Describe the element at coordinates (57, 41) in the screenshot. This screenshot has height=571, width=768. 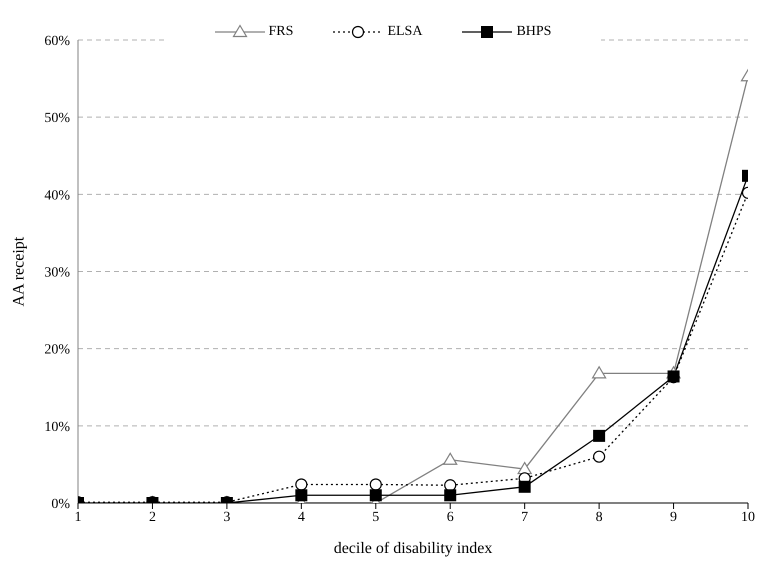
I see `y-tick-label: 60%` at that location.